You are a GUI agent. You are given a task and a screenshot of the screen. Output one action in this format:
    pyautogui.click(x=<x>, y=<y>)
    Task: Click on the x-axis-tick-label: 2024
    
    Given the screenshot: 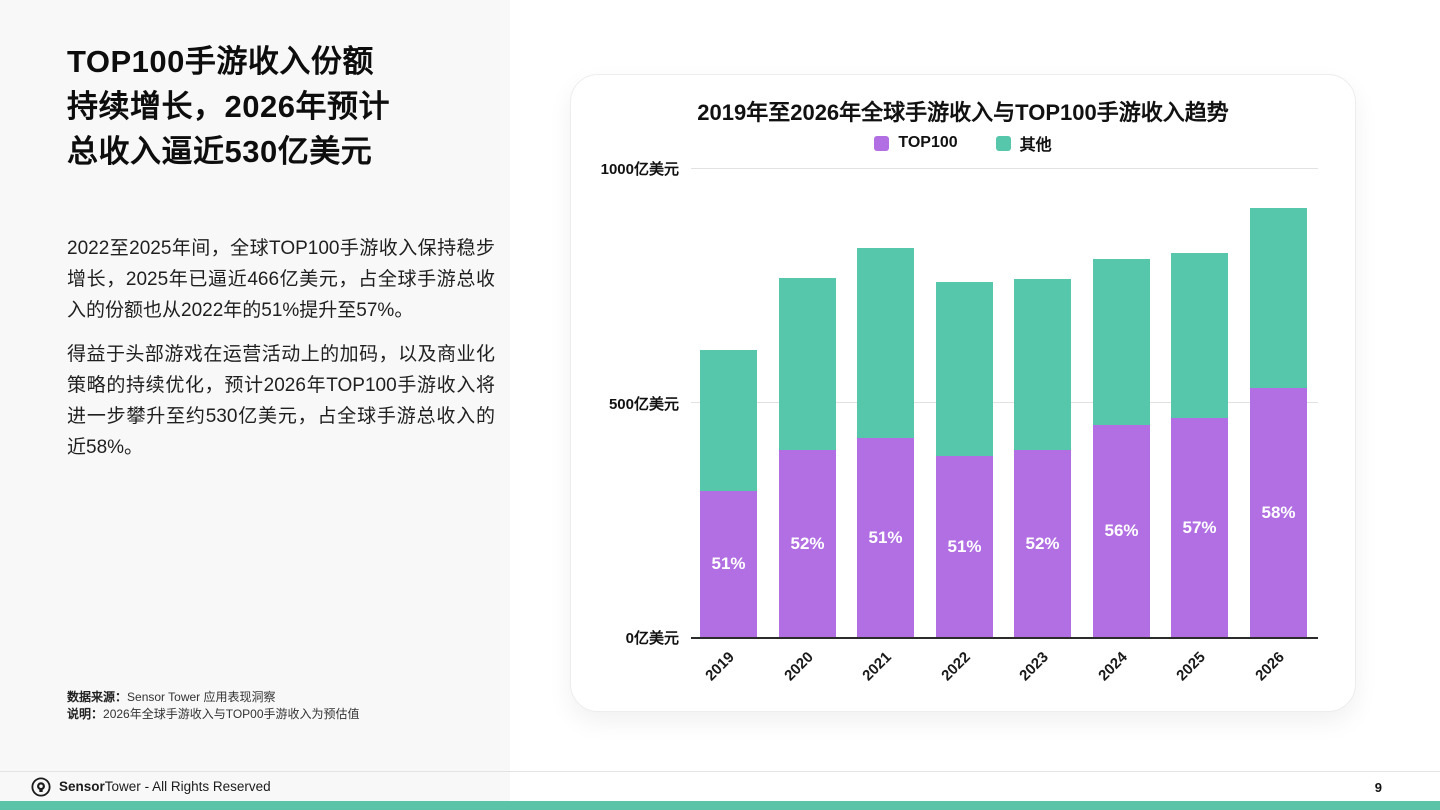 What is the action you would take?
    pyautogui.click(x=1113, y=666)
    